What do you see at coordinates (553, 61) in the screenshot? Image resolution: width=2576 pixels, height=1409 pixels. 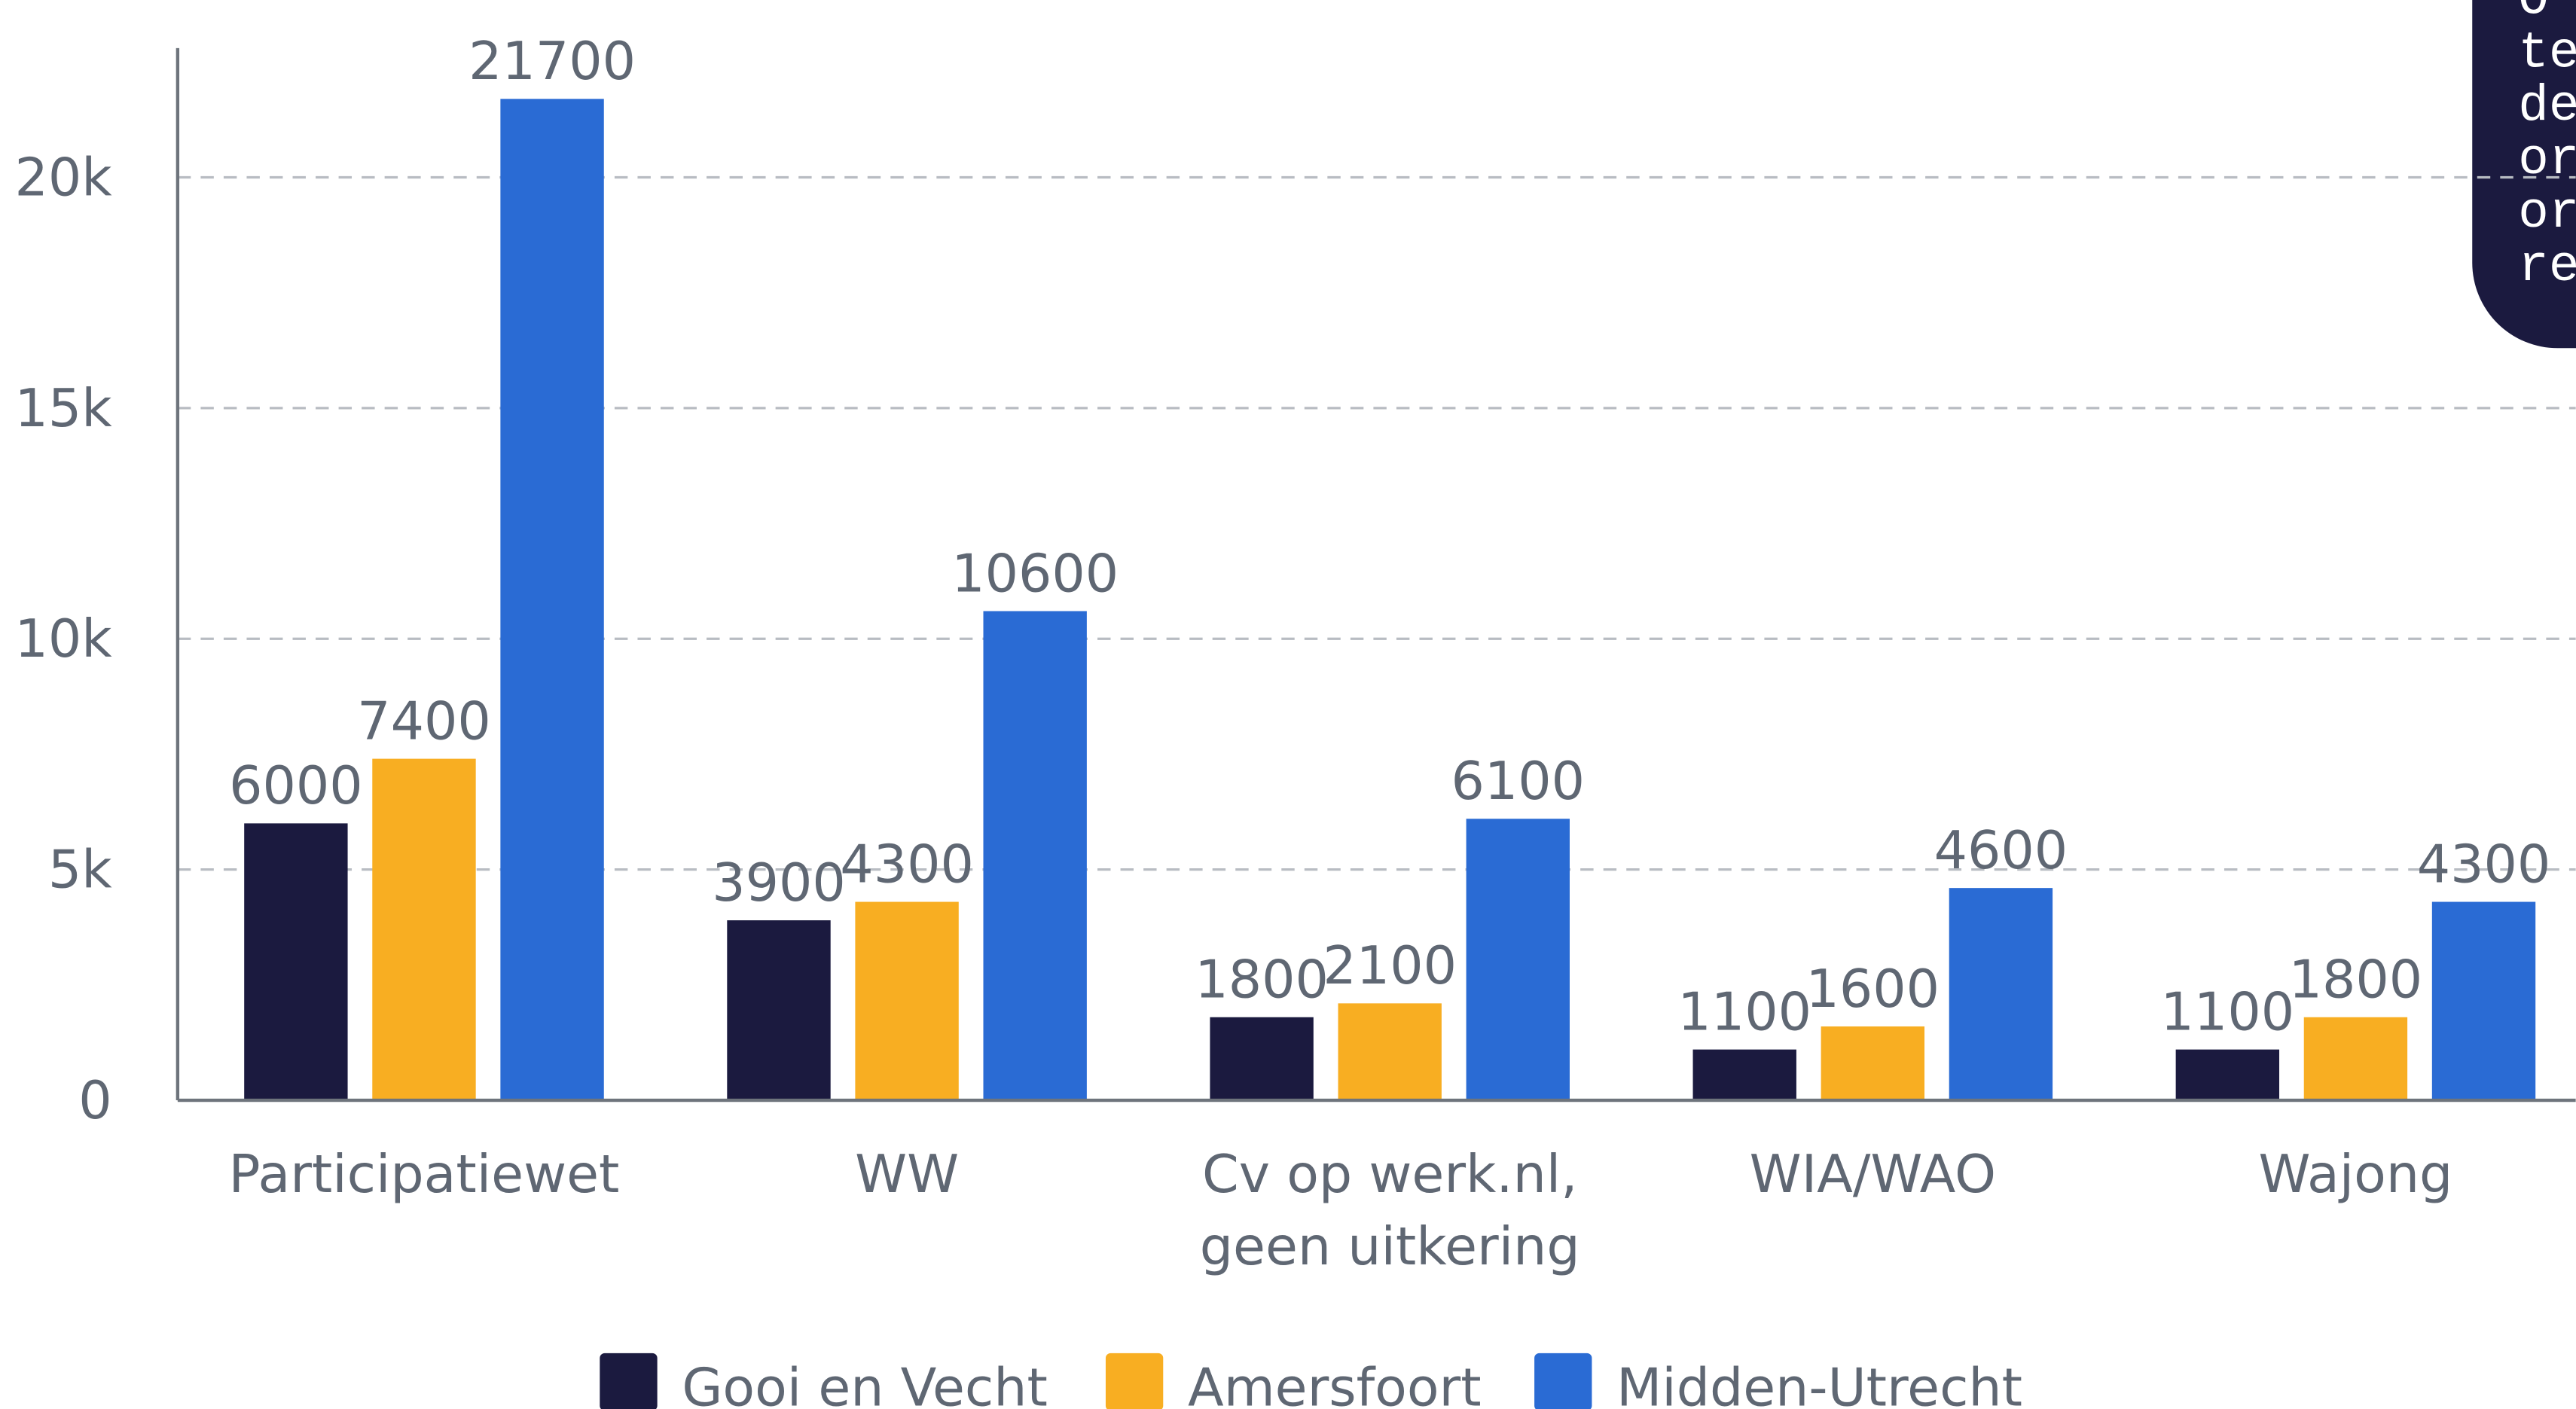 I see `data-label: 21700` at bounding box center [553, 61].